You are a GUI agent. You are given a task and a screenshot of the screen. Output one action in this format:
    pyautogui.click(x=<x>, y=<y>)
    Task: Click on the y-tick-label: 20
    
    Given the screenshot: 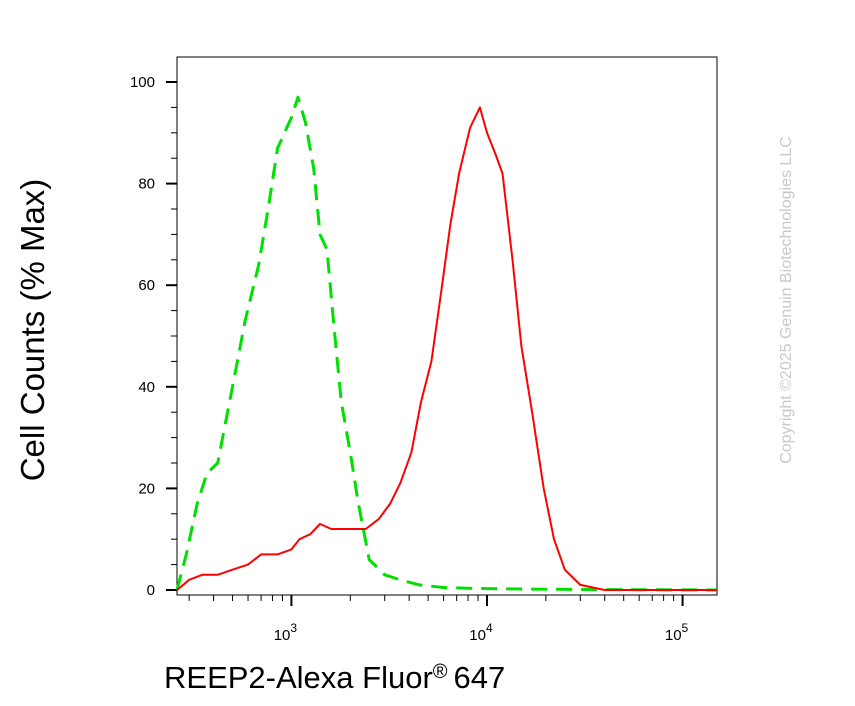 What is the action you would take?
    pyautogui.click(x=146, y=488)
    